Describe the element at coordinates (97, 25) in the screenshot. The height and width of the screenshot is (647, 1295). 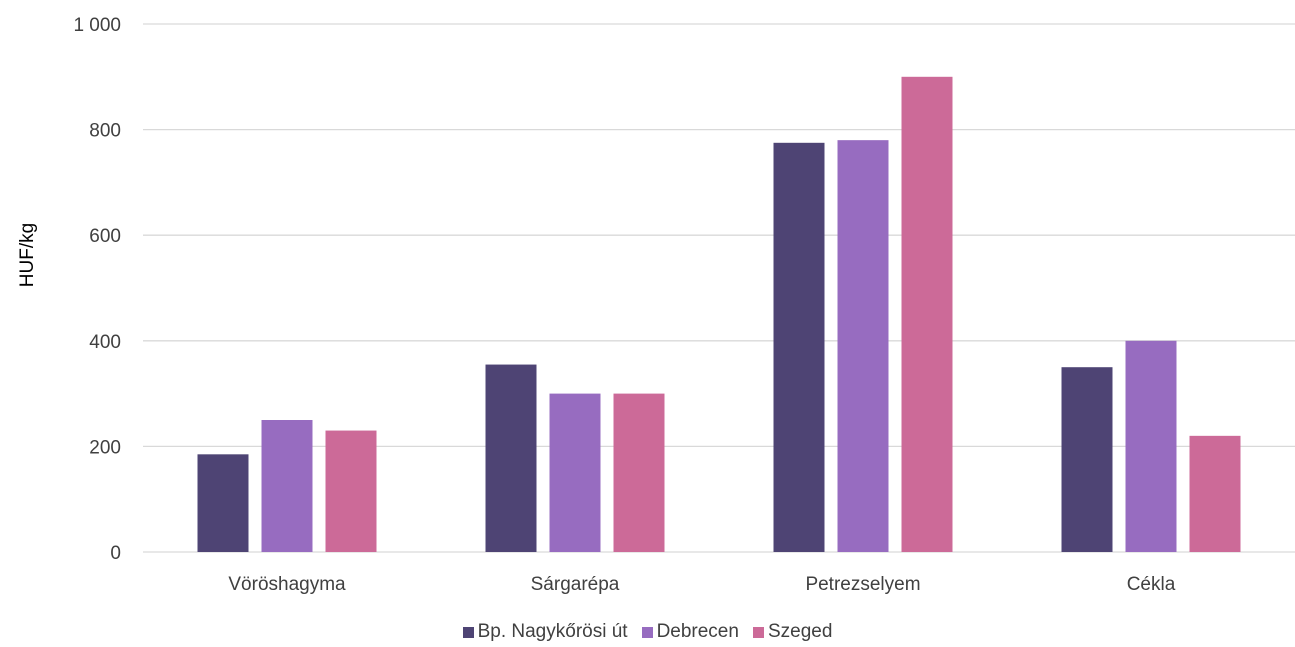
I see `y-tick-label: 1 000` at that location.